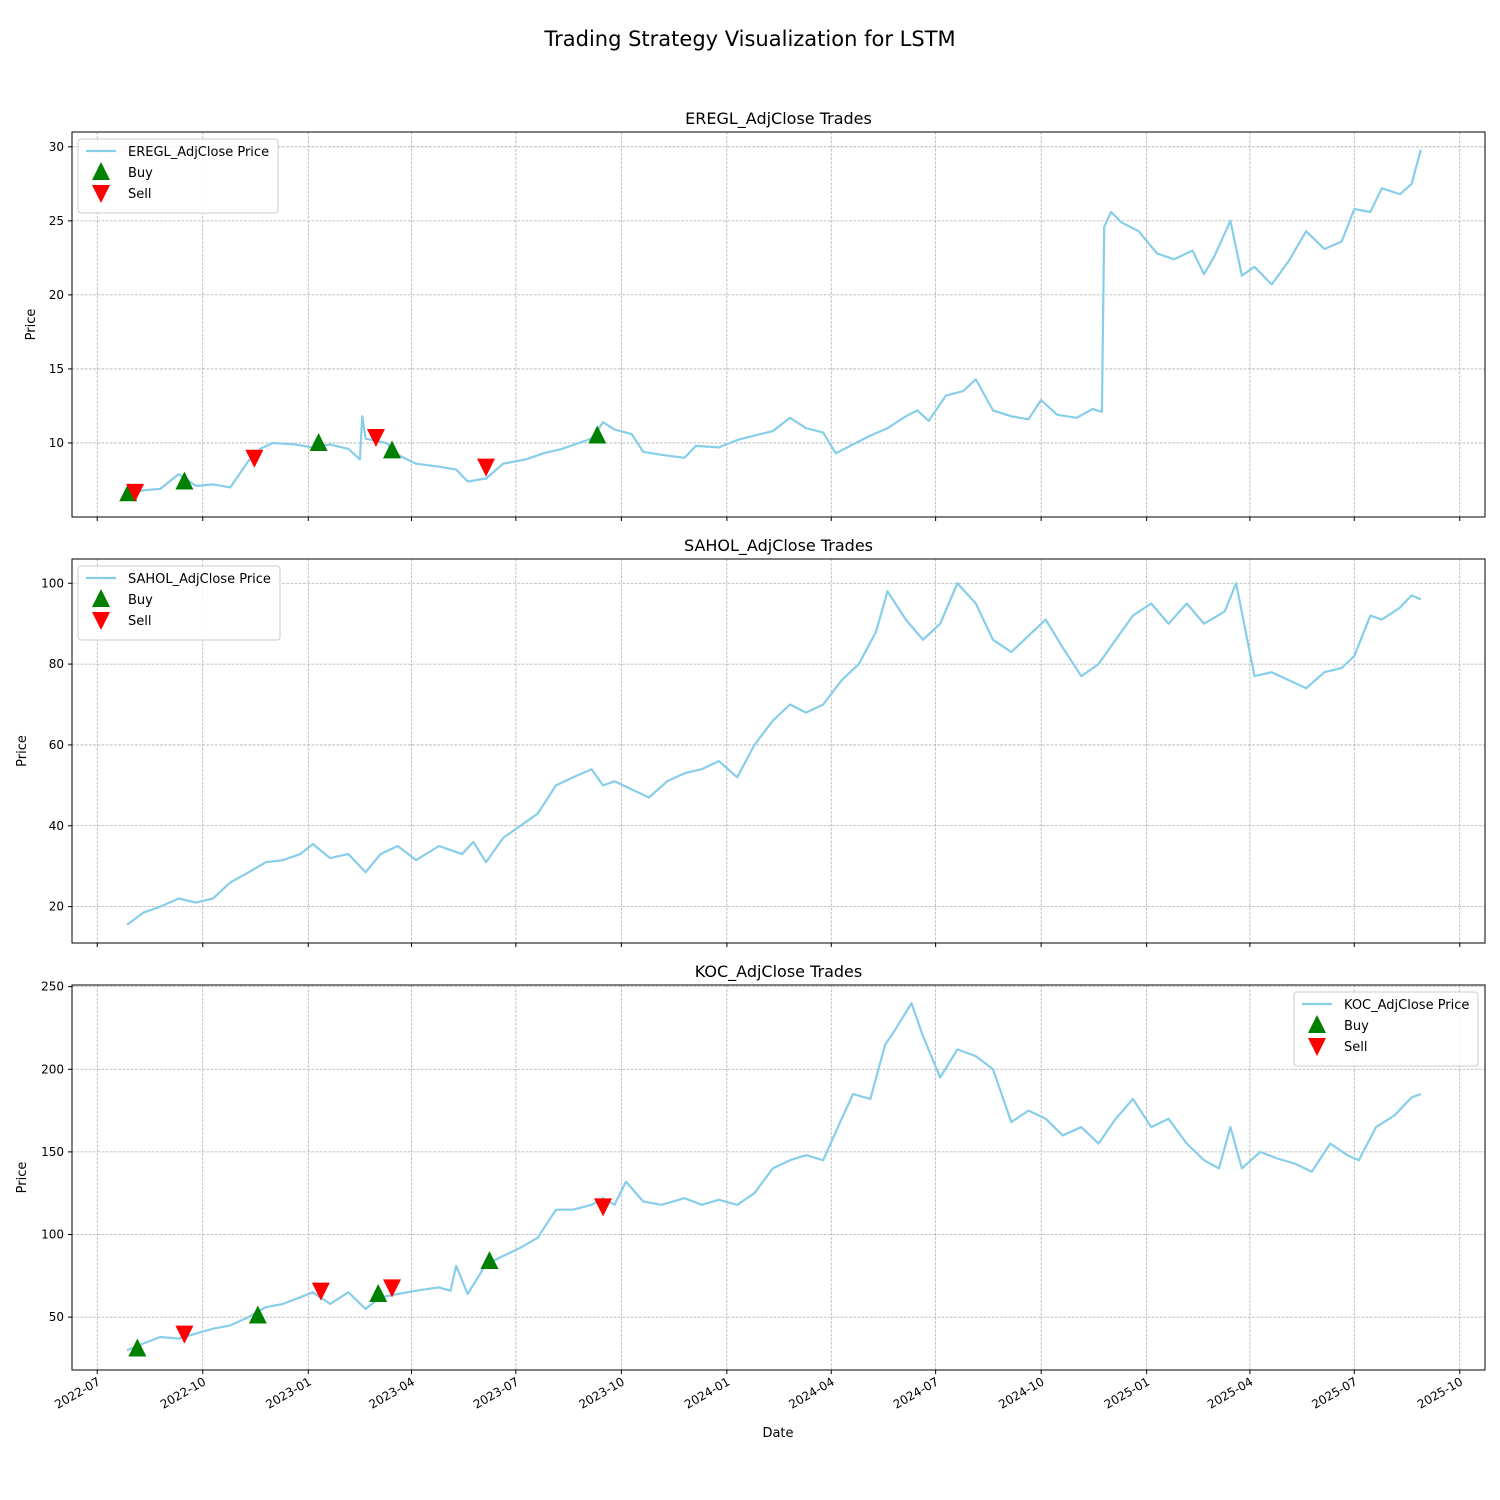 Image resolution: width=1500 pixels, height=1500 pixels. Describe the element at coordinates (707, 1392) in the screenshot. I see `x-tick-label: 2024-01` at that location.